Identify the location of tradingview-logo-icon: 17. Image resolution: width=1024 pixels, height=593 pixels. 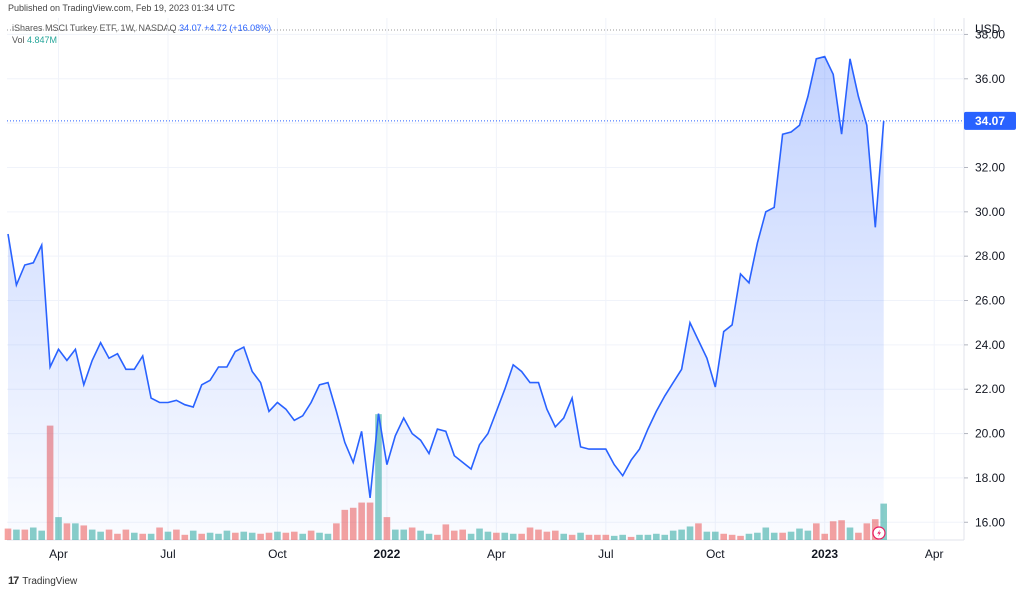
(13, 581).